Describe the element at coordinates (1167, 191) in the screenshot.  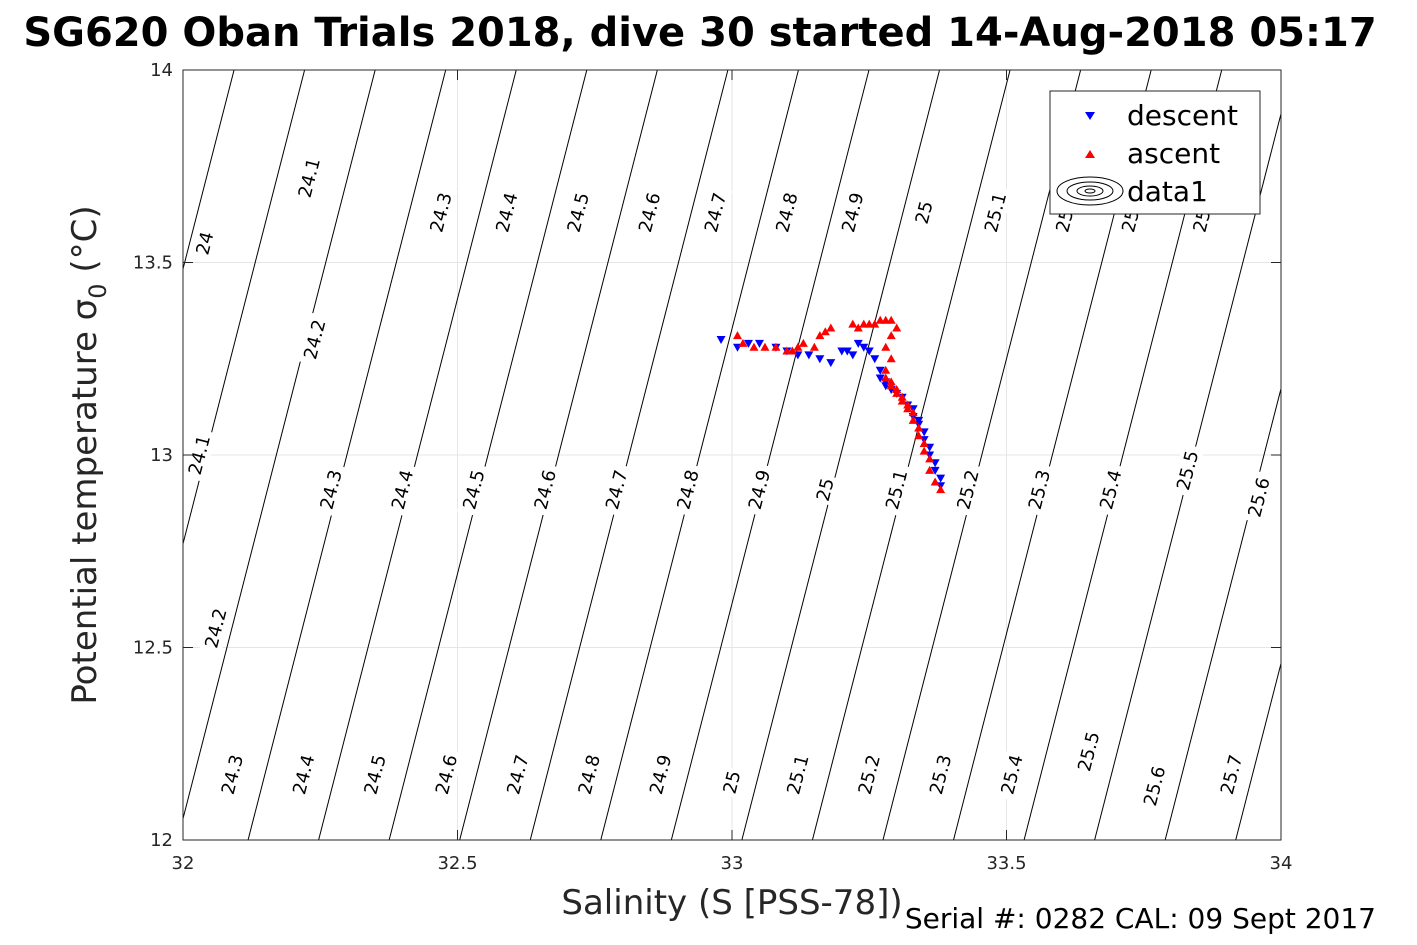
I see `legend-data1-label: data1` at that location.